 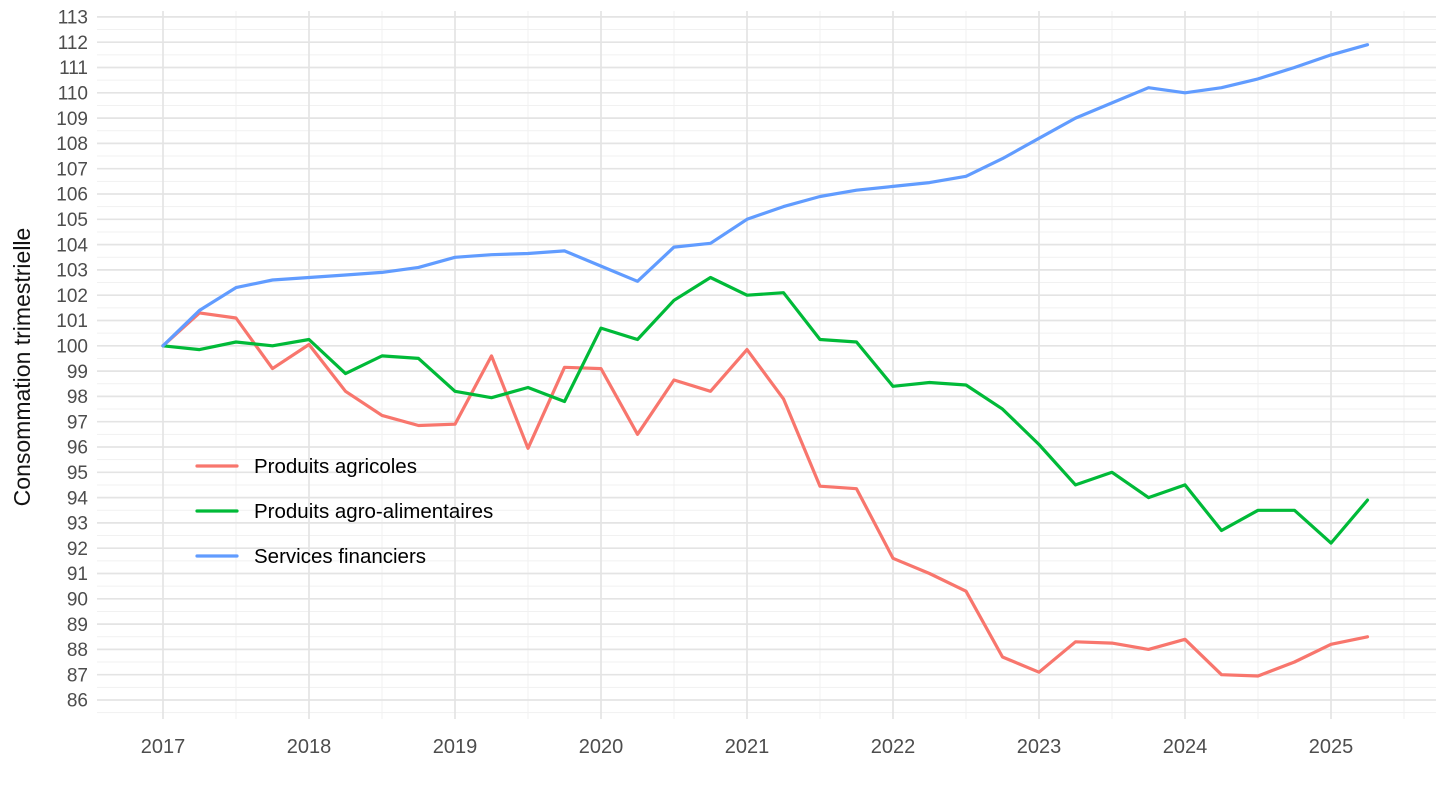 I want to click on y-tick-label: 103, so click(x=72, y=271).